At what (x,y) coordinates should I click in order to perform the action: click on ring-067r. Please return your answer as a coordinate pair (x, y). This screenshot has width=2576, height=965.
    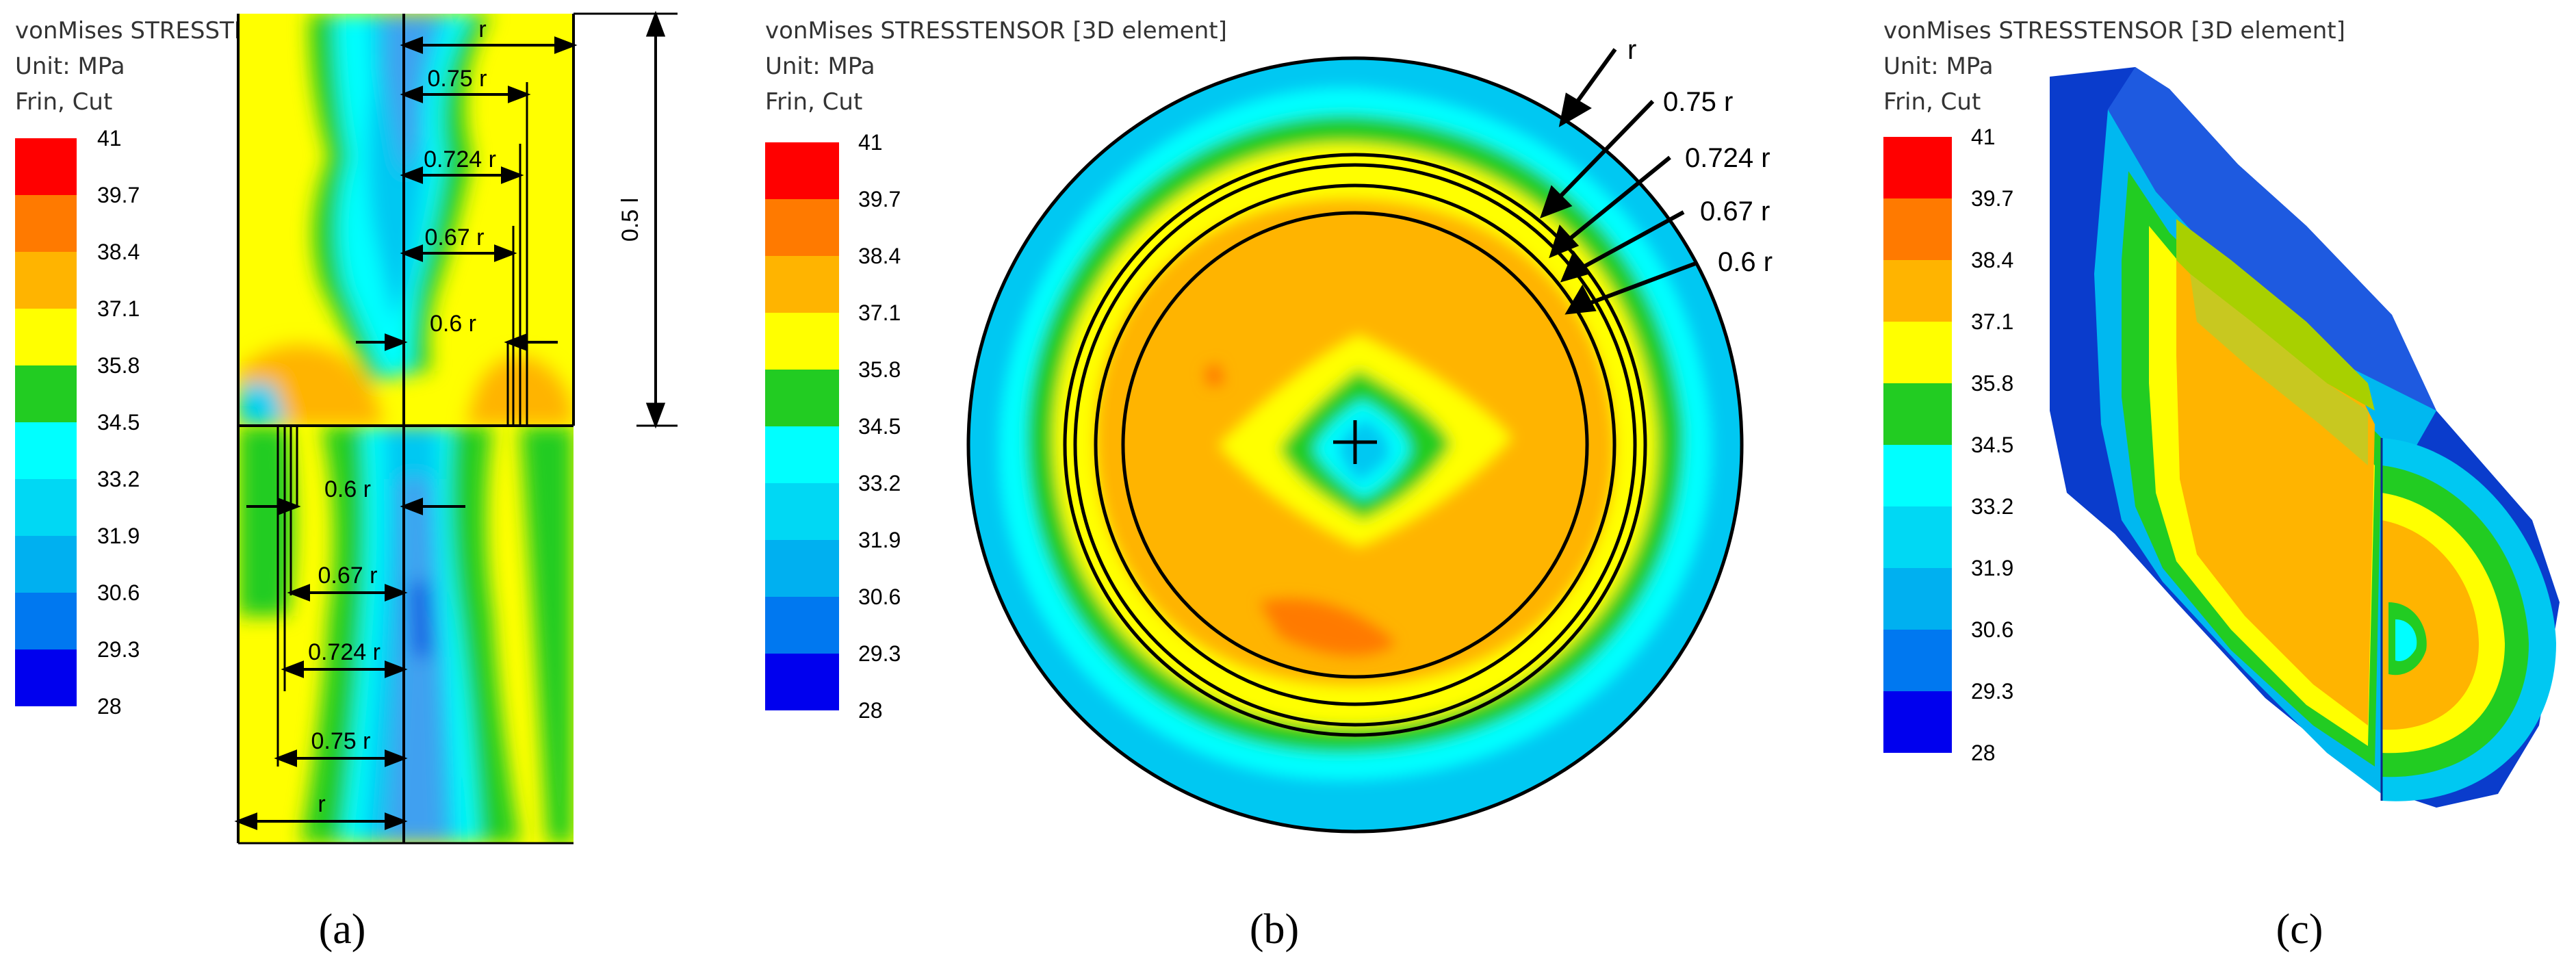
    Looking at the image, I should click on (1355, 445).